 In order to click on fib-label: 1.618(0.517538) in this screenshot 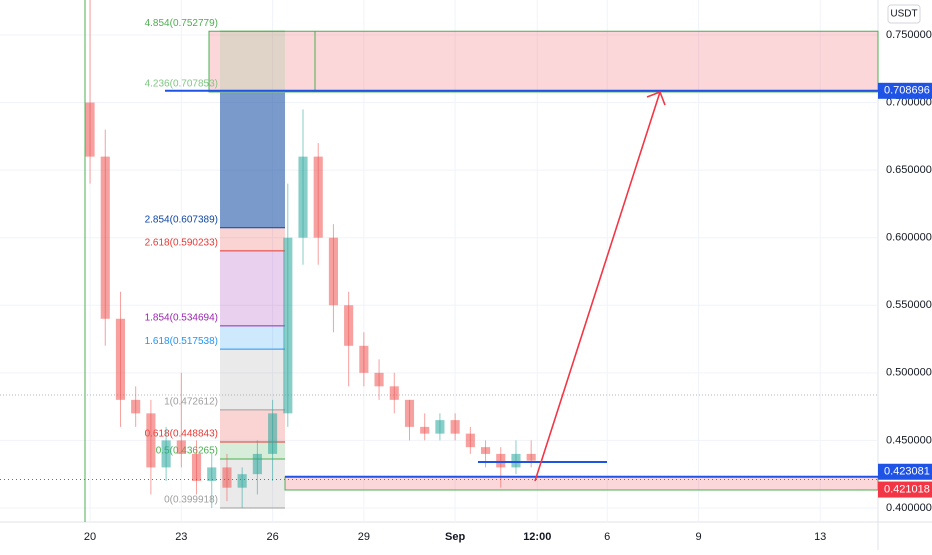, I will do `click(181, 341)`.